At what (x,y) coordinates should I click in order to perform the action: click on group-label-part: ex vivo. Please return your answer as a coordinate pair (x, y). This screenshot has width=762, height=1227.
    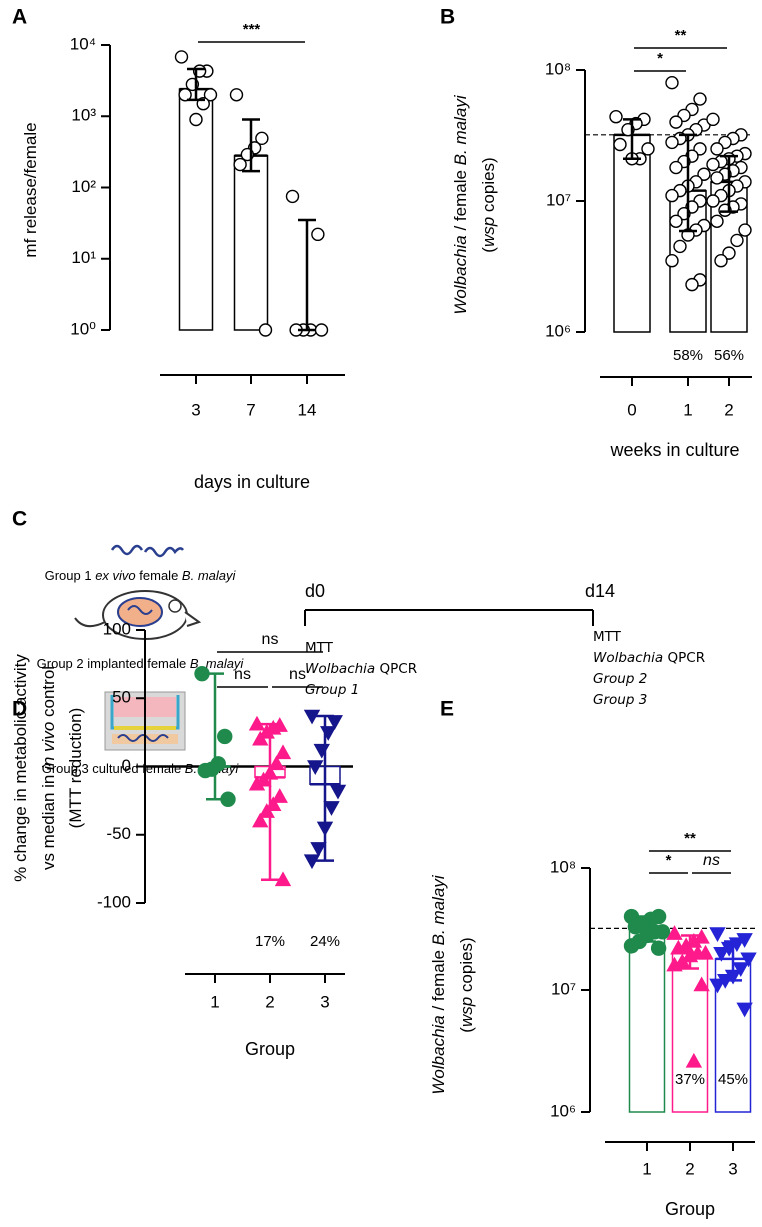
    Looking at the image, I should click on (115, 575).